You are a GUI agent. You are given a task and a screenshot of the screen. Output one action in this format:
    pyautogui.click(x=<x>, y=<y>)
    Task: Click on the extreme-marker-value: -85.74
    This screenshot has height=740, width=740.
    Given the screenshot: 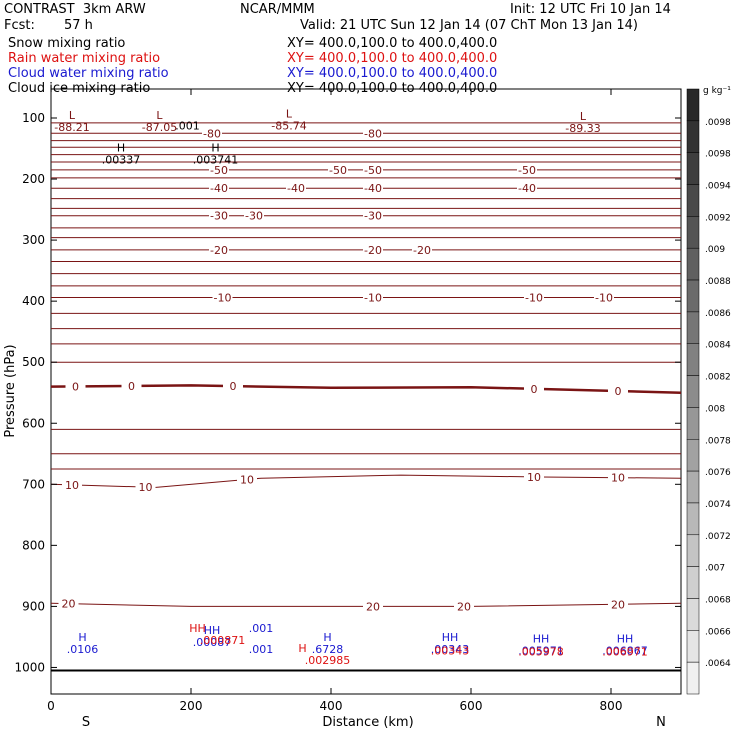 What is the action you would take?
    pyautogui.click(x=288, y=126)
    